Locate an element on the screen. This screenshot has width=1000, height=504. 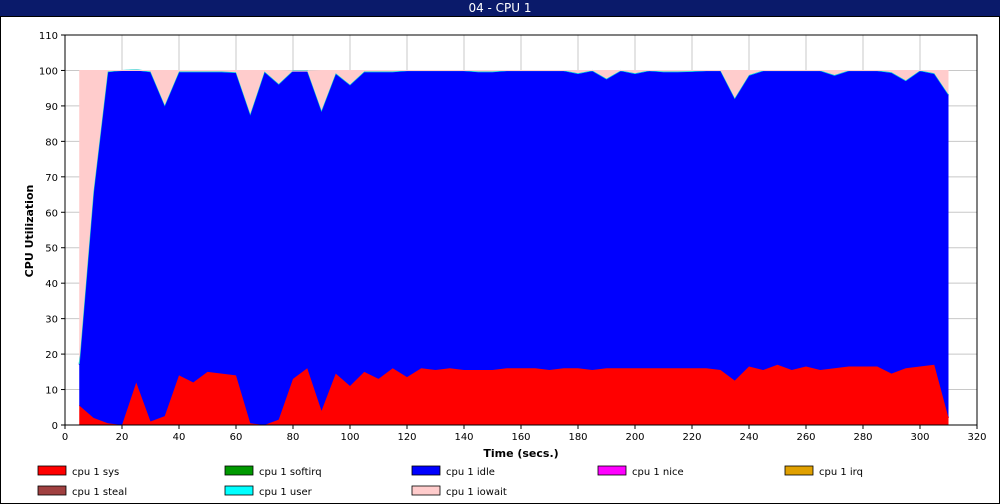
legend-swatch-cpu-1-idle is located at coordinates (426, 470).